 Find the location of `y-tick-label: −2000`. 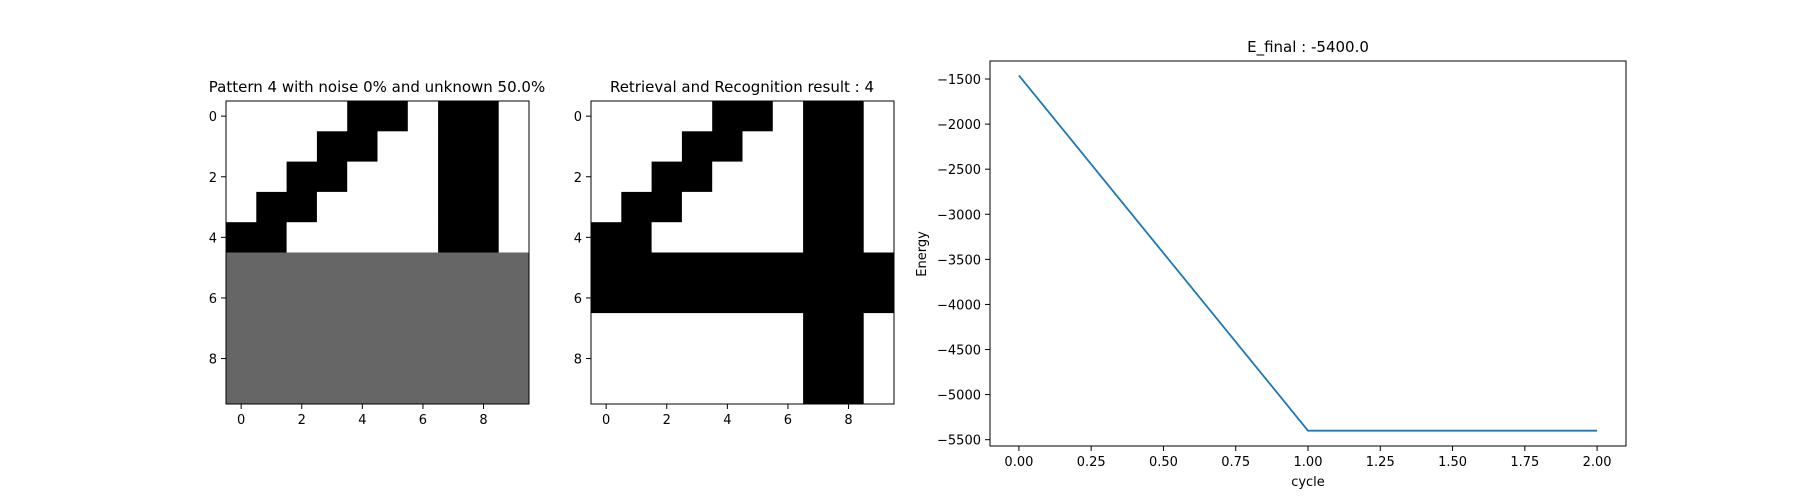

y-tick-label: −2000 is located at coordinates (959, 125).